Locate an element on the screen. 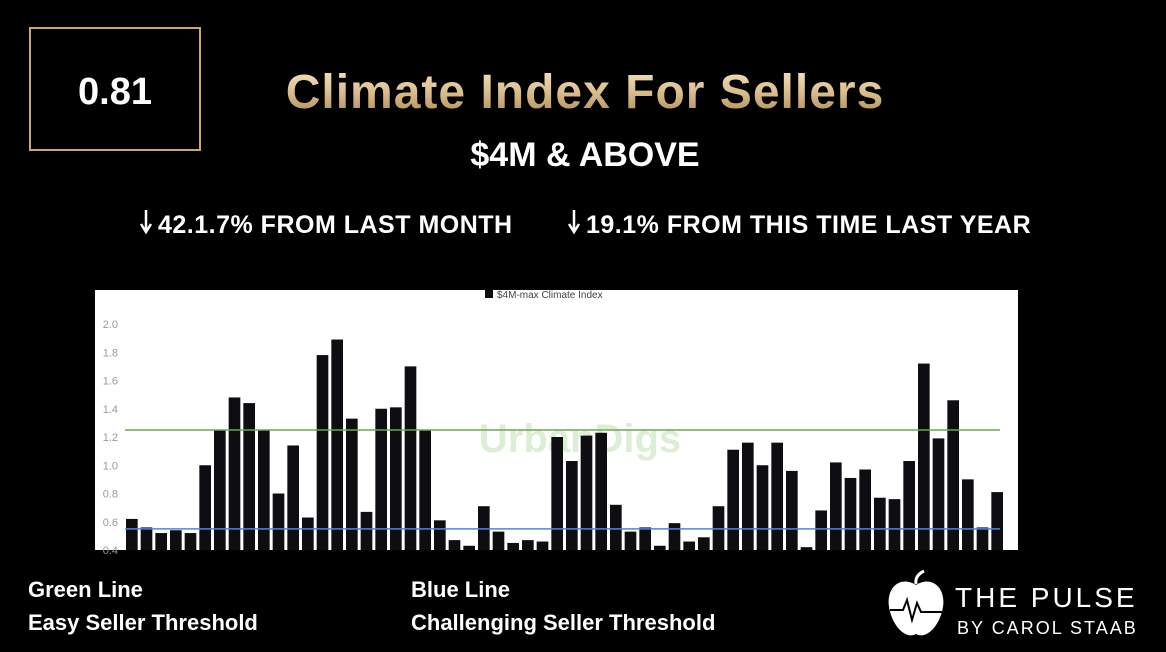 The height and width of the screenshot is (652, 1166). y-tick-label: 0.6 is located at coordinates (110, 523).